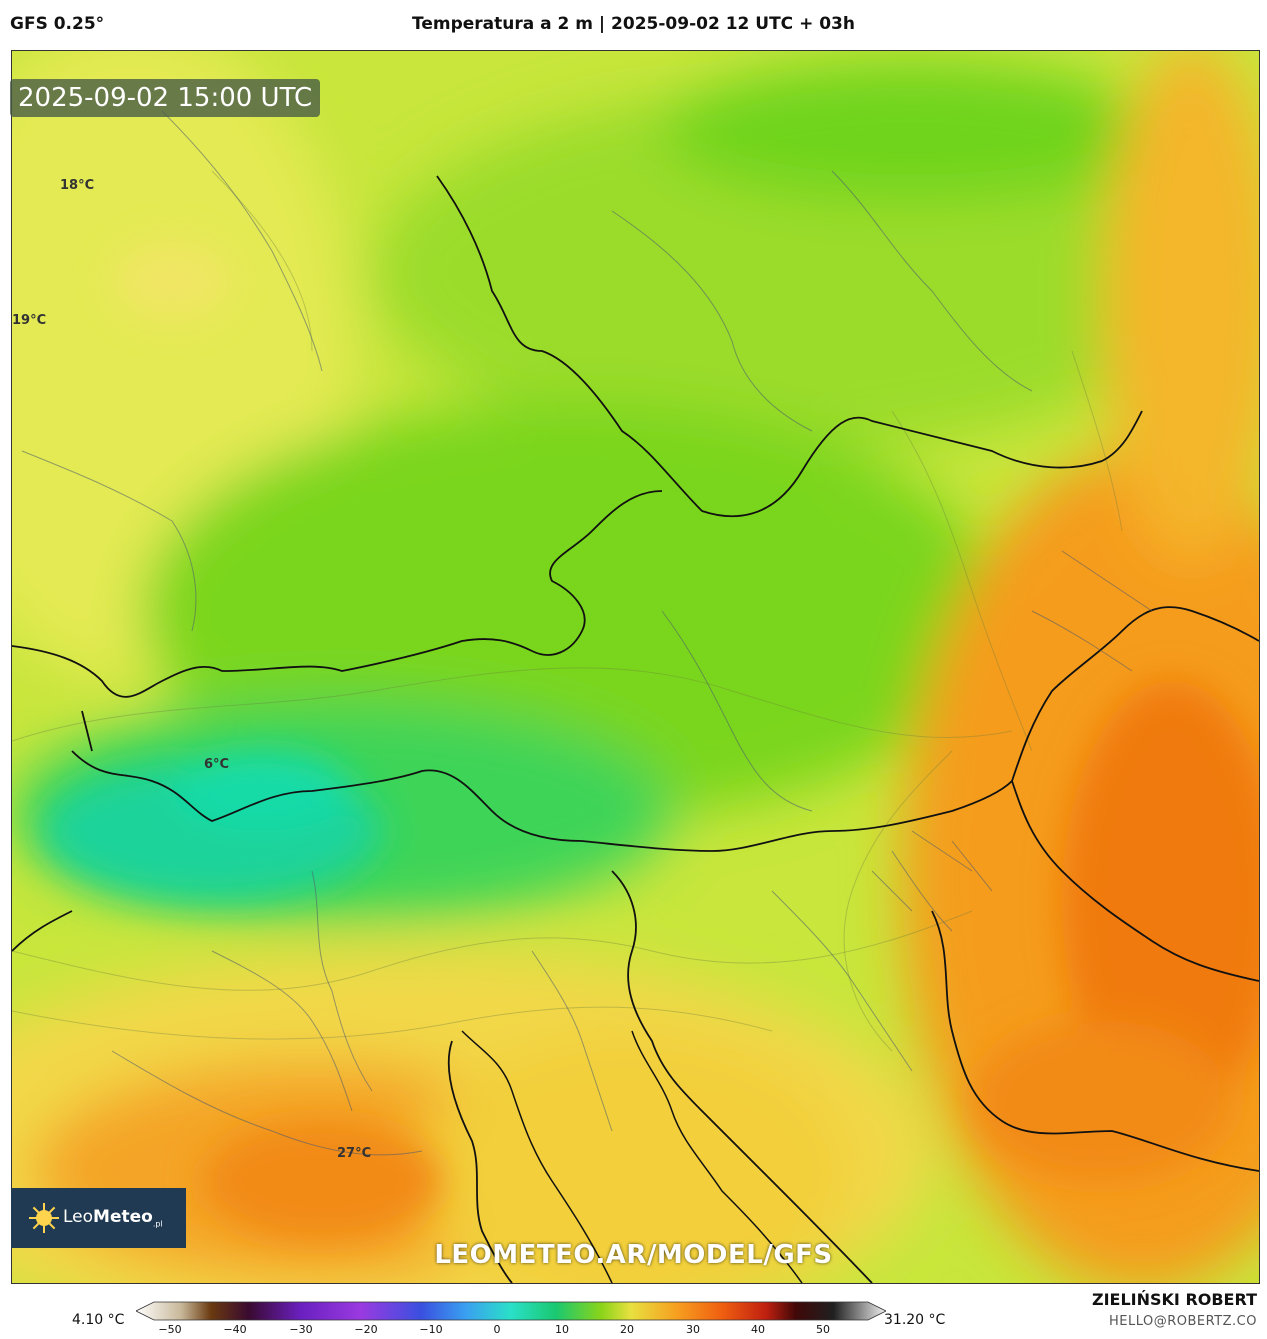 Image resolution: width=1267 pixels, height=1339 pixels. What do you see at coordinates (172, 281) in the screenshot?
I see `warm-spot-west` at bounding box center [172, 281].